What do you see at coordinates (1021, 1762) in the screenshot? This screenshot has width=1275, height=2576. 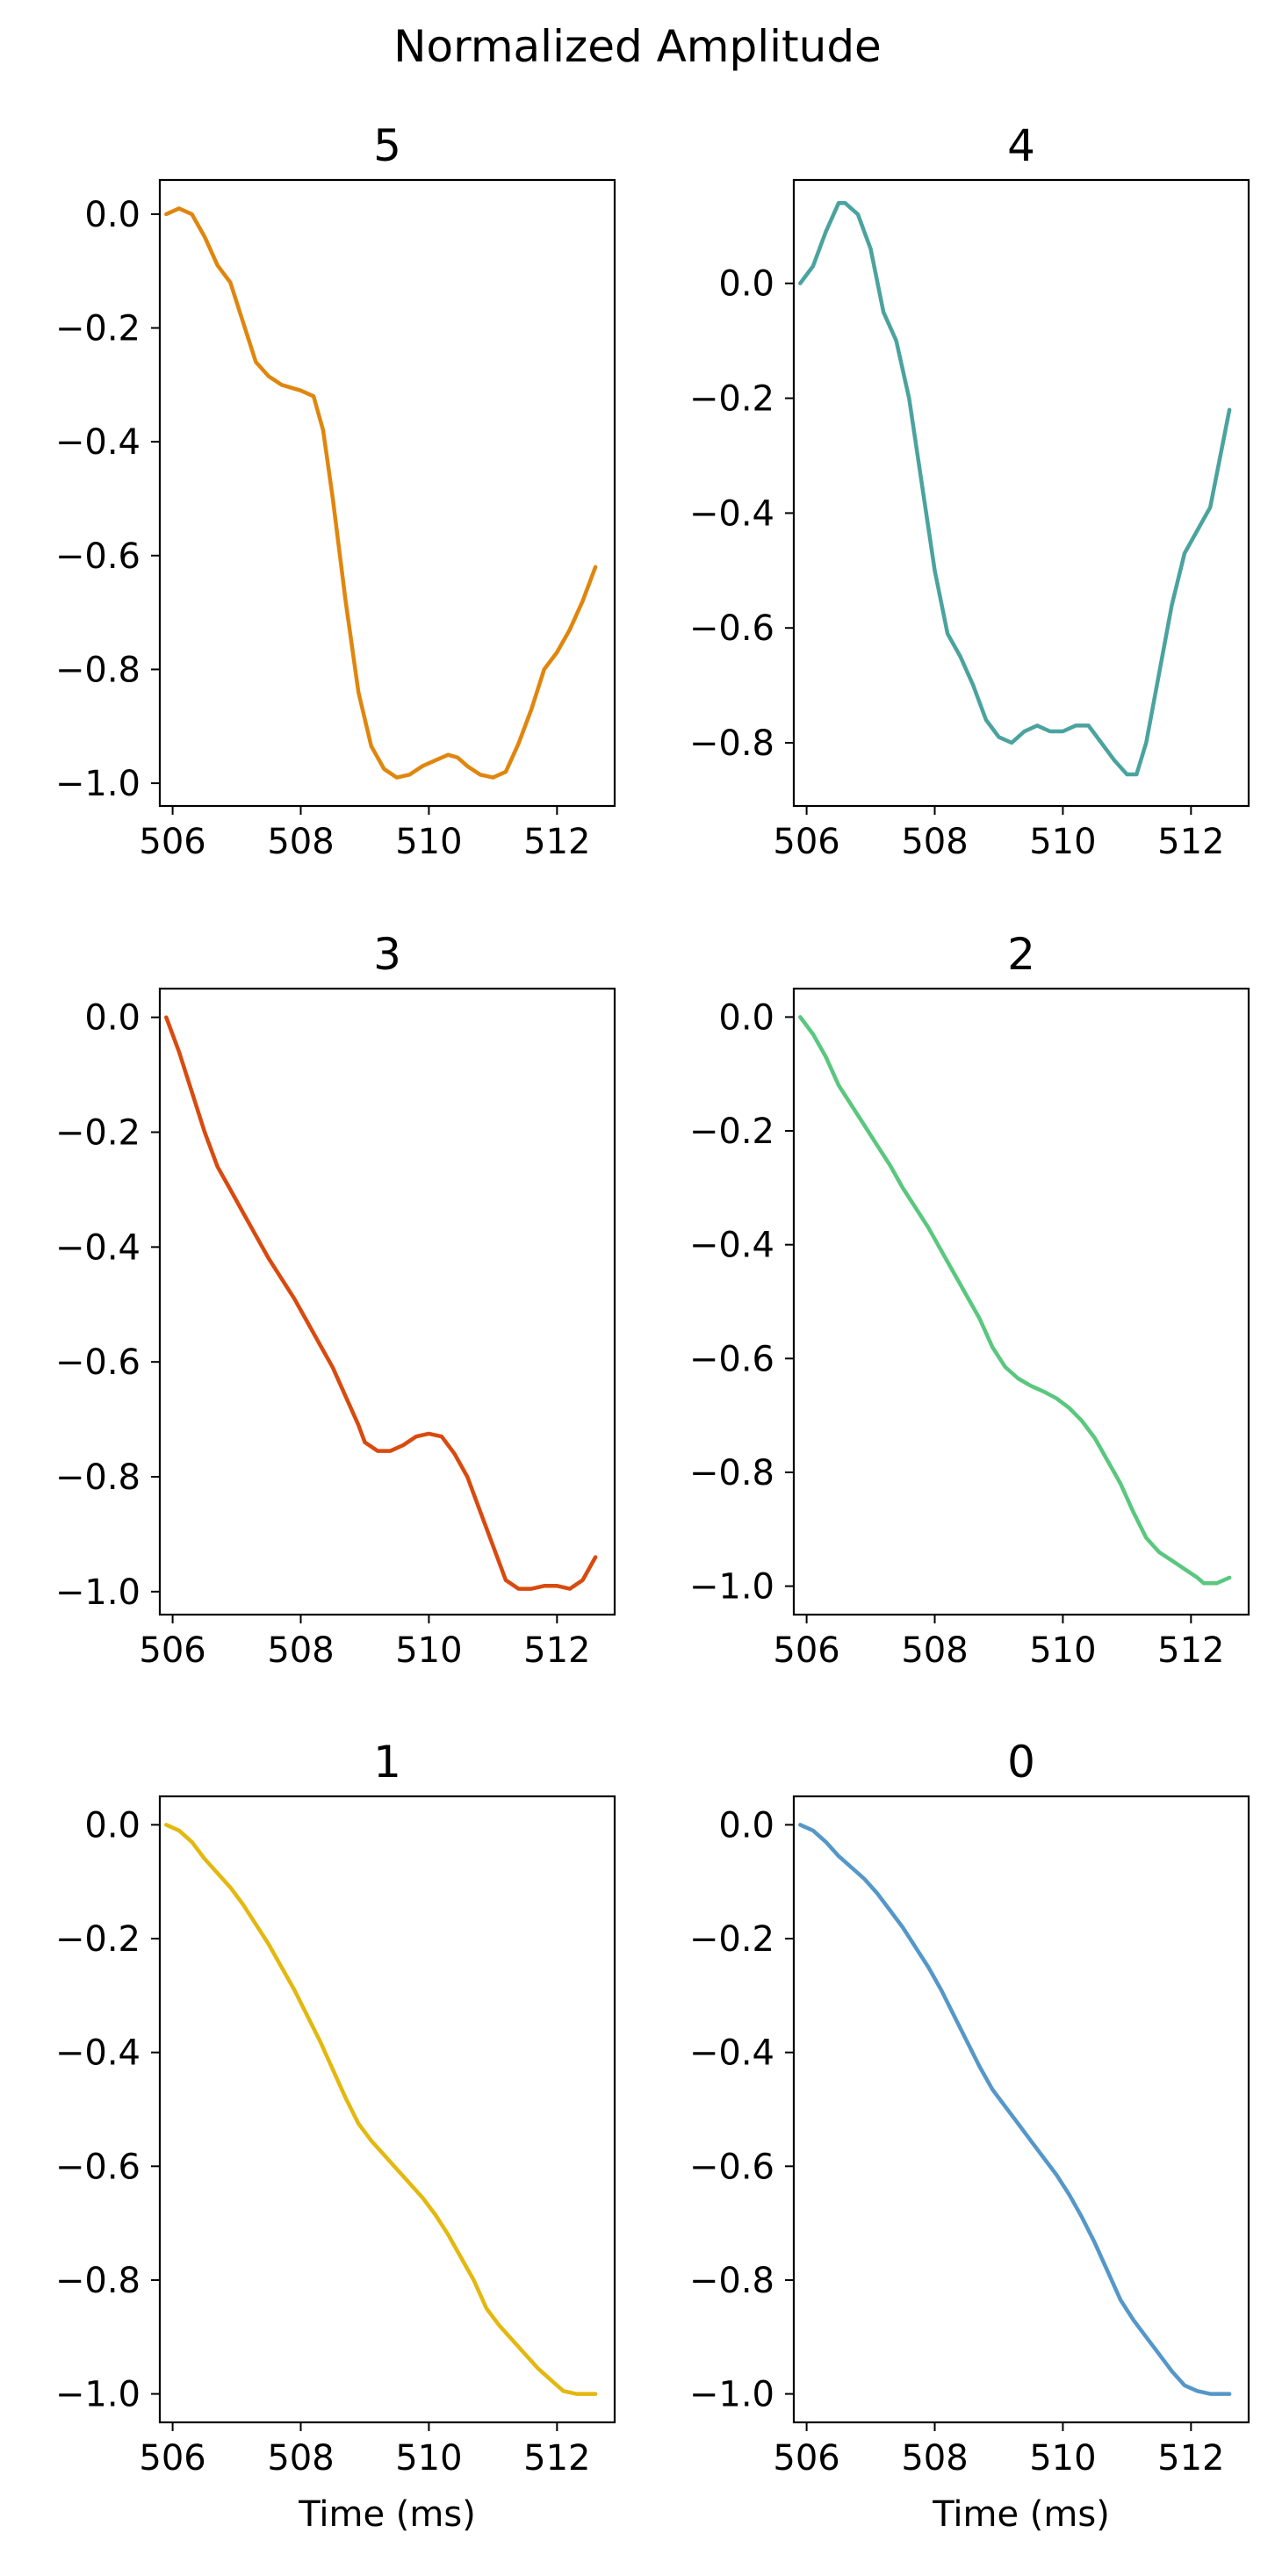 I see `subplot-title: 0` at bounding box center [1021, 1762].